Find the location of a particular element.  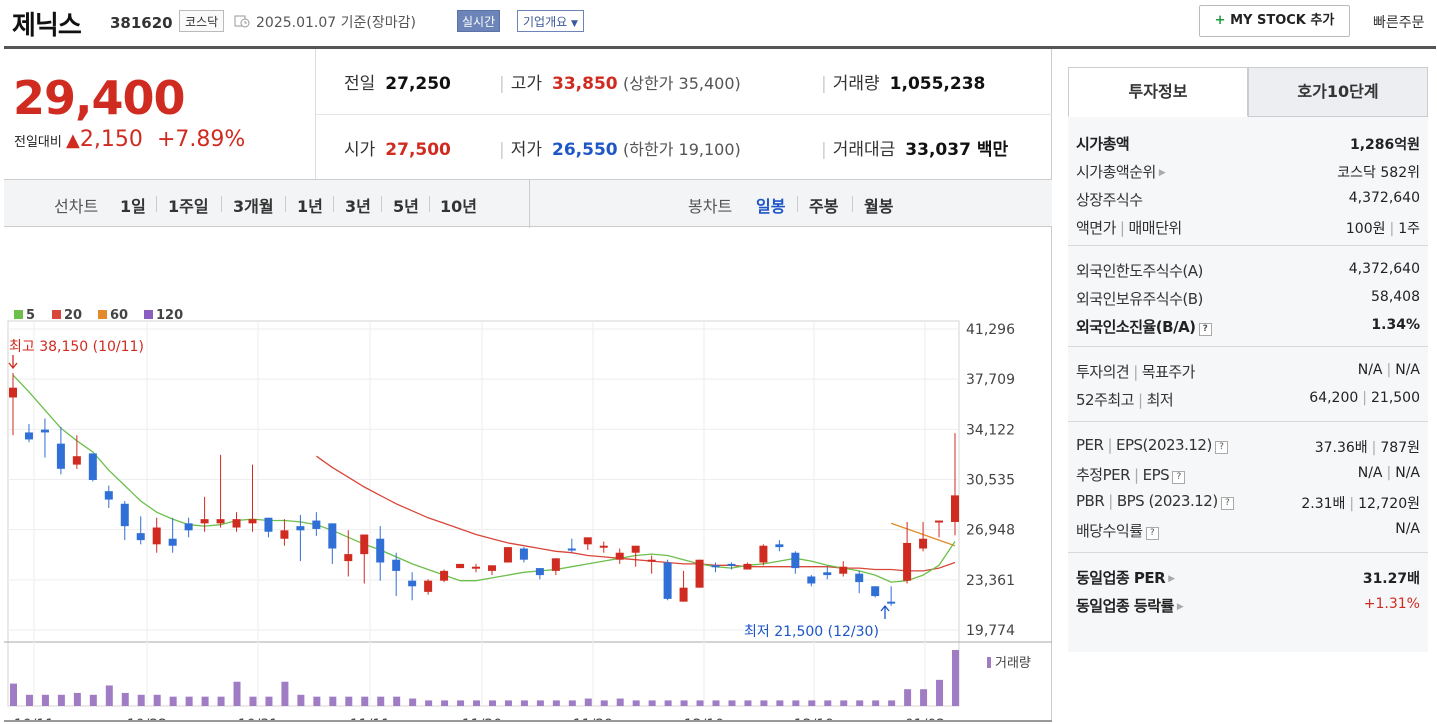

up-triangle-icon: ▲ is located at coordinates (72, 140).